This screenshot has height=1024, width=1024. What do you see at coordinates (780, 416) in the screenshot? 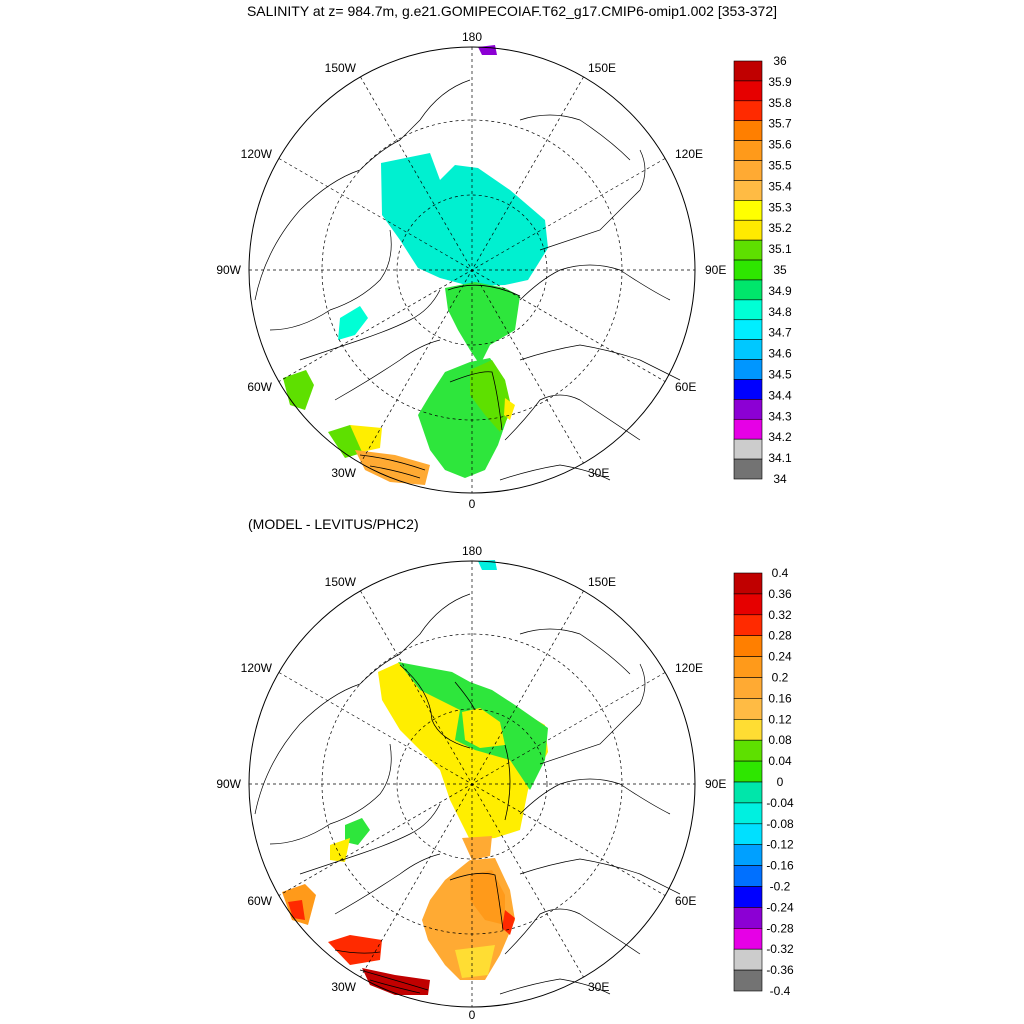
I see `top-colorbar-tick-label: 34.3` at bounding box center [780, 416].